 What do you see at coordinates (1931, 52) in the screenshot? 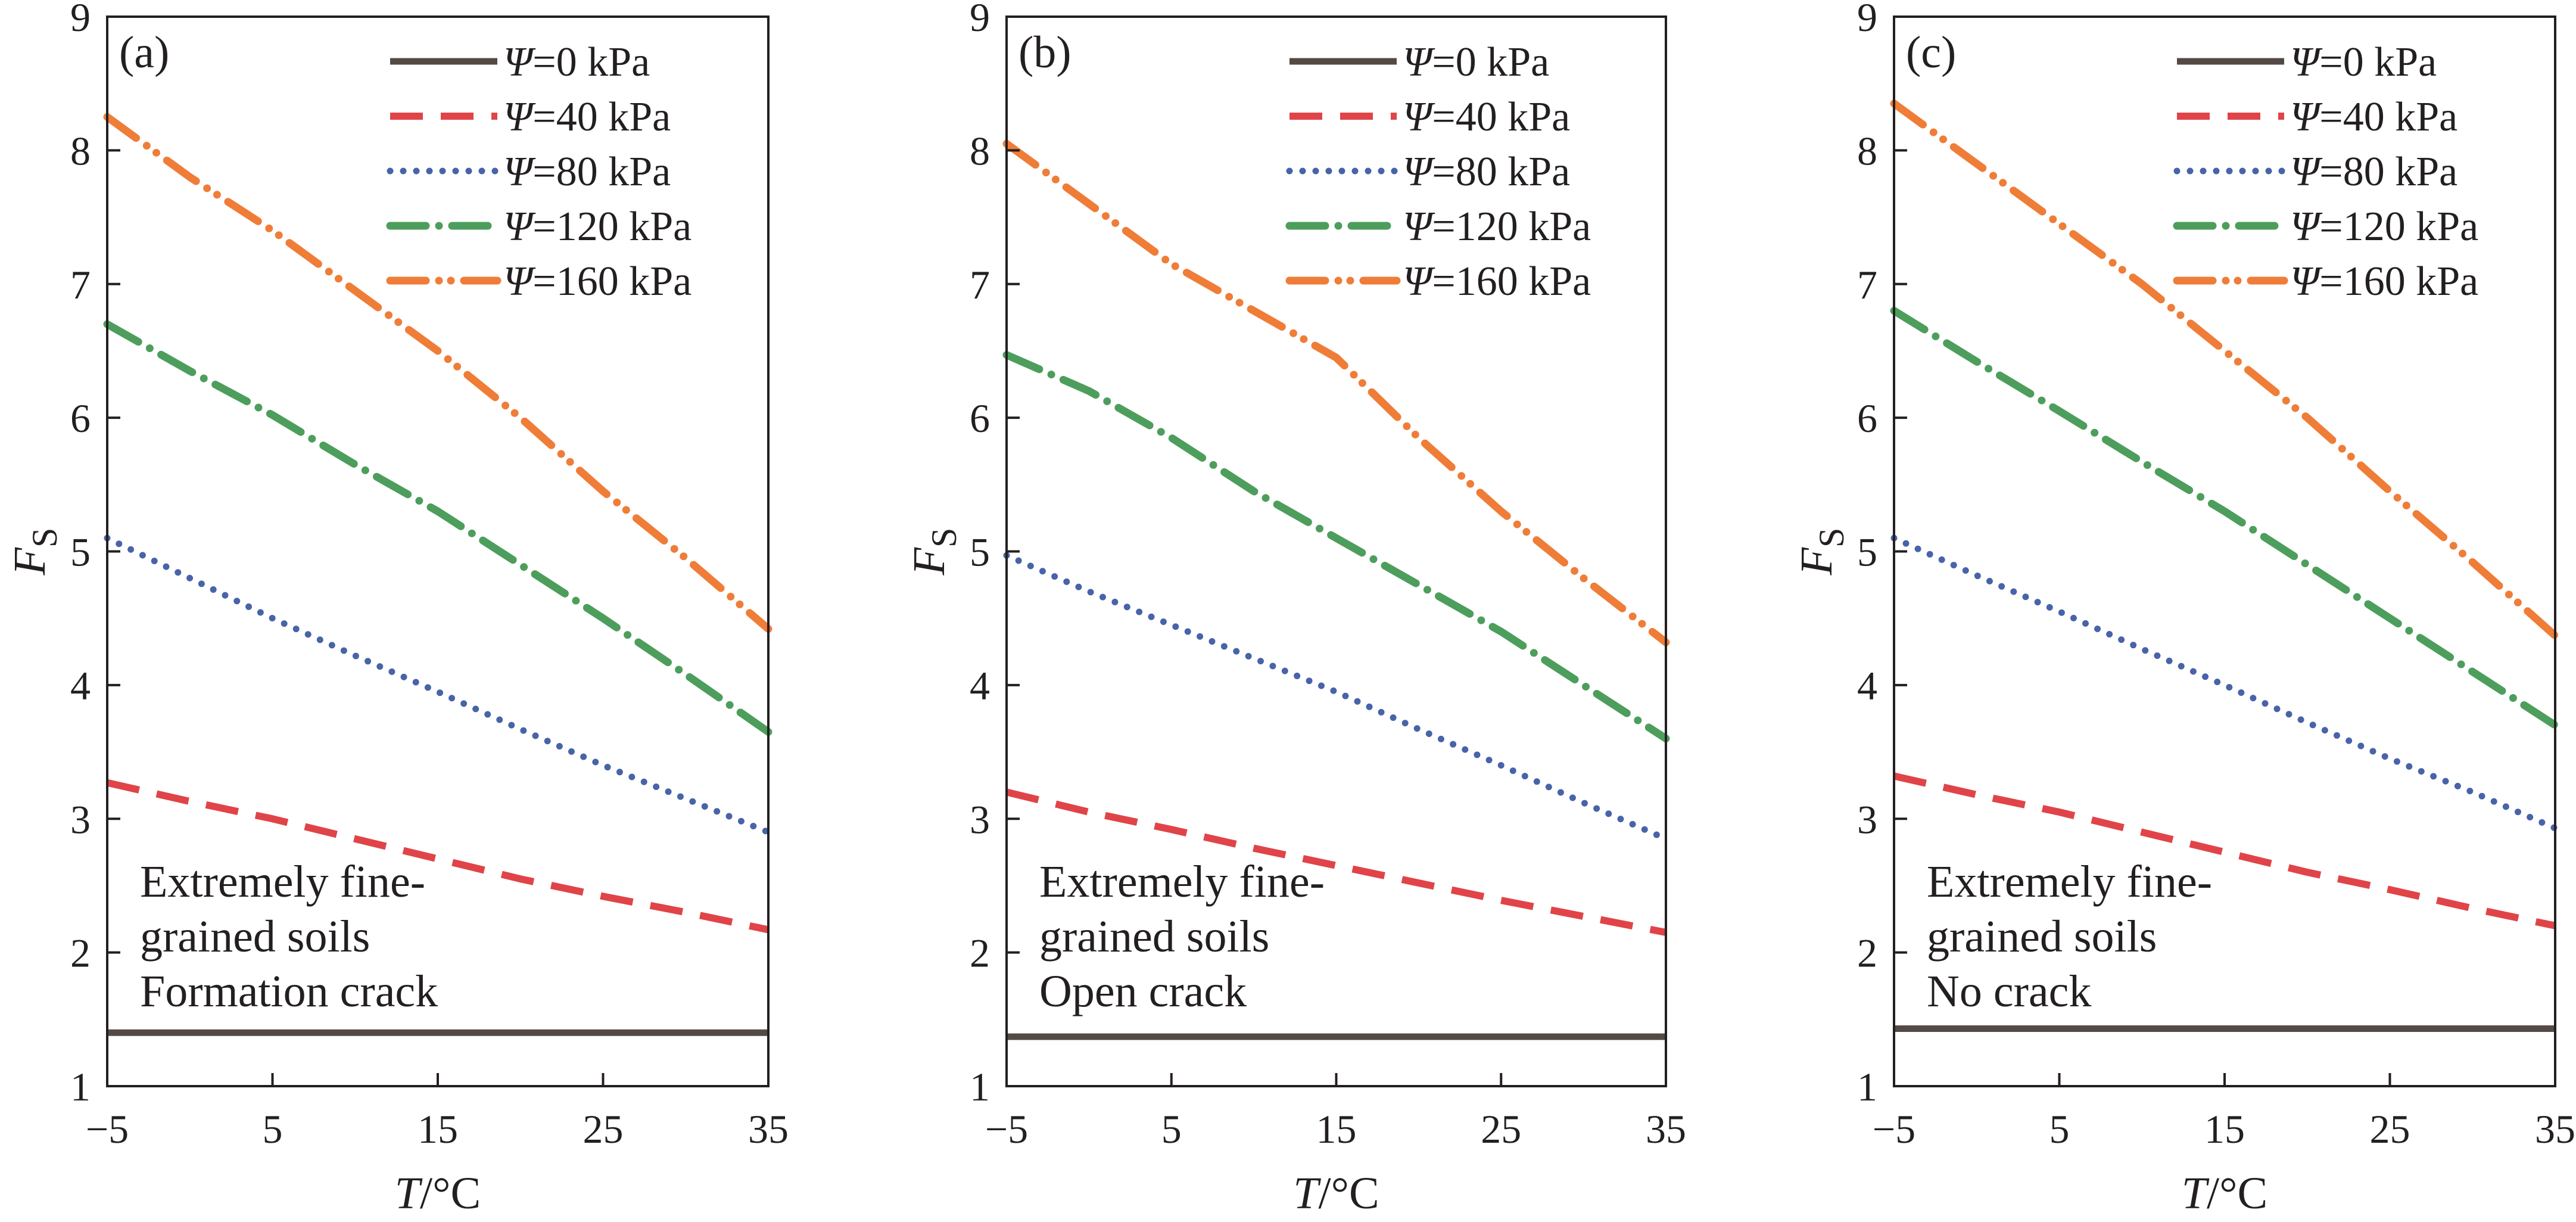
I see `panel-label: (c)` at bounding box center [1931, 52].